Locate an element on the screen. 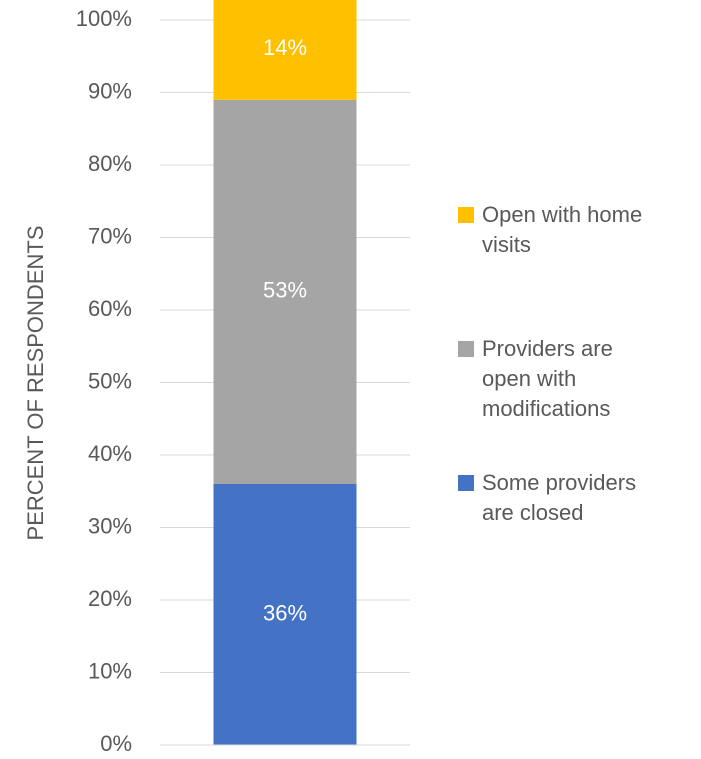 Image resolution: width=701 pixels, height=759 pixels. legend-entry: Open with home visits is located at coordinates (578, 230).